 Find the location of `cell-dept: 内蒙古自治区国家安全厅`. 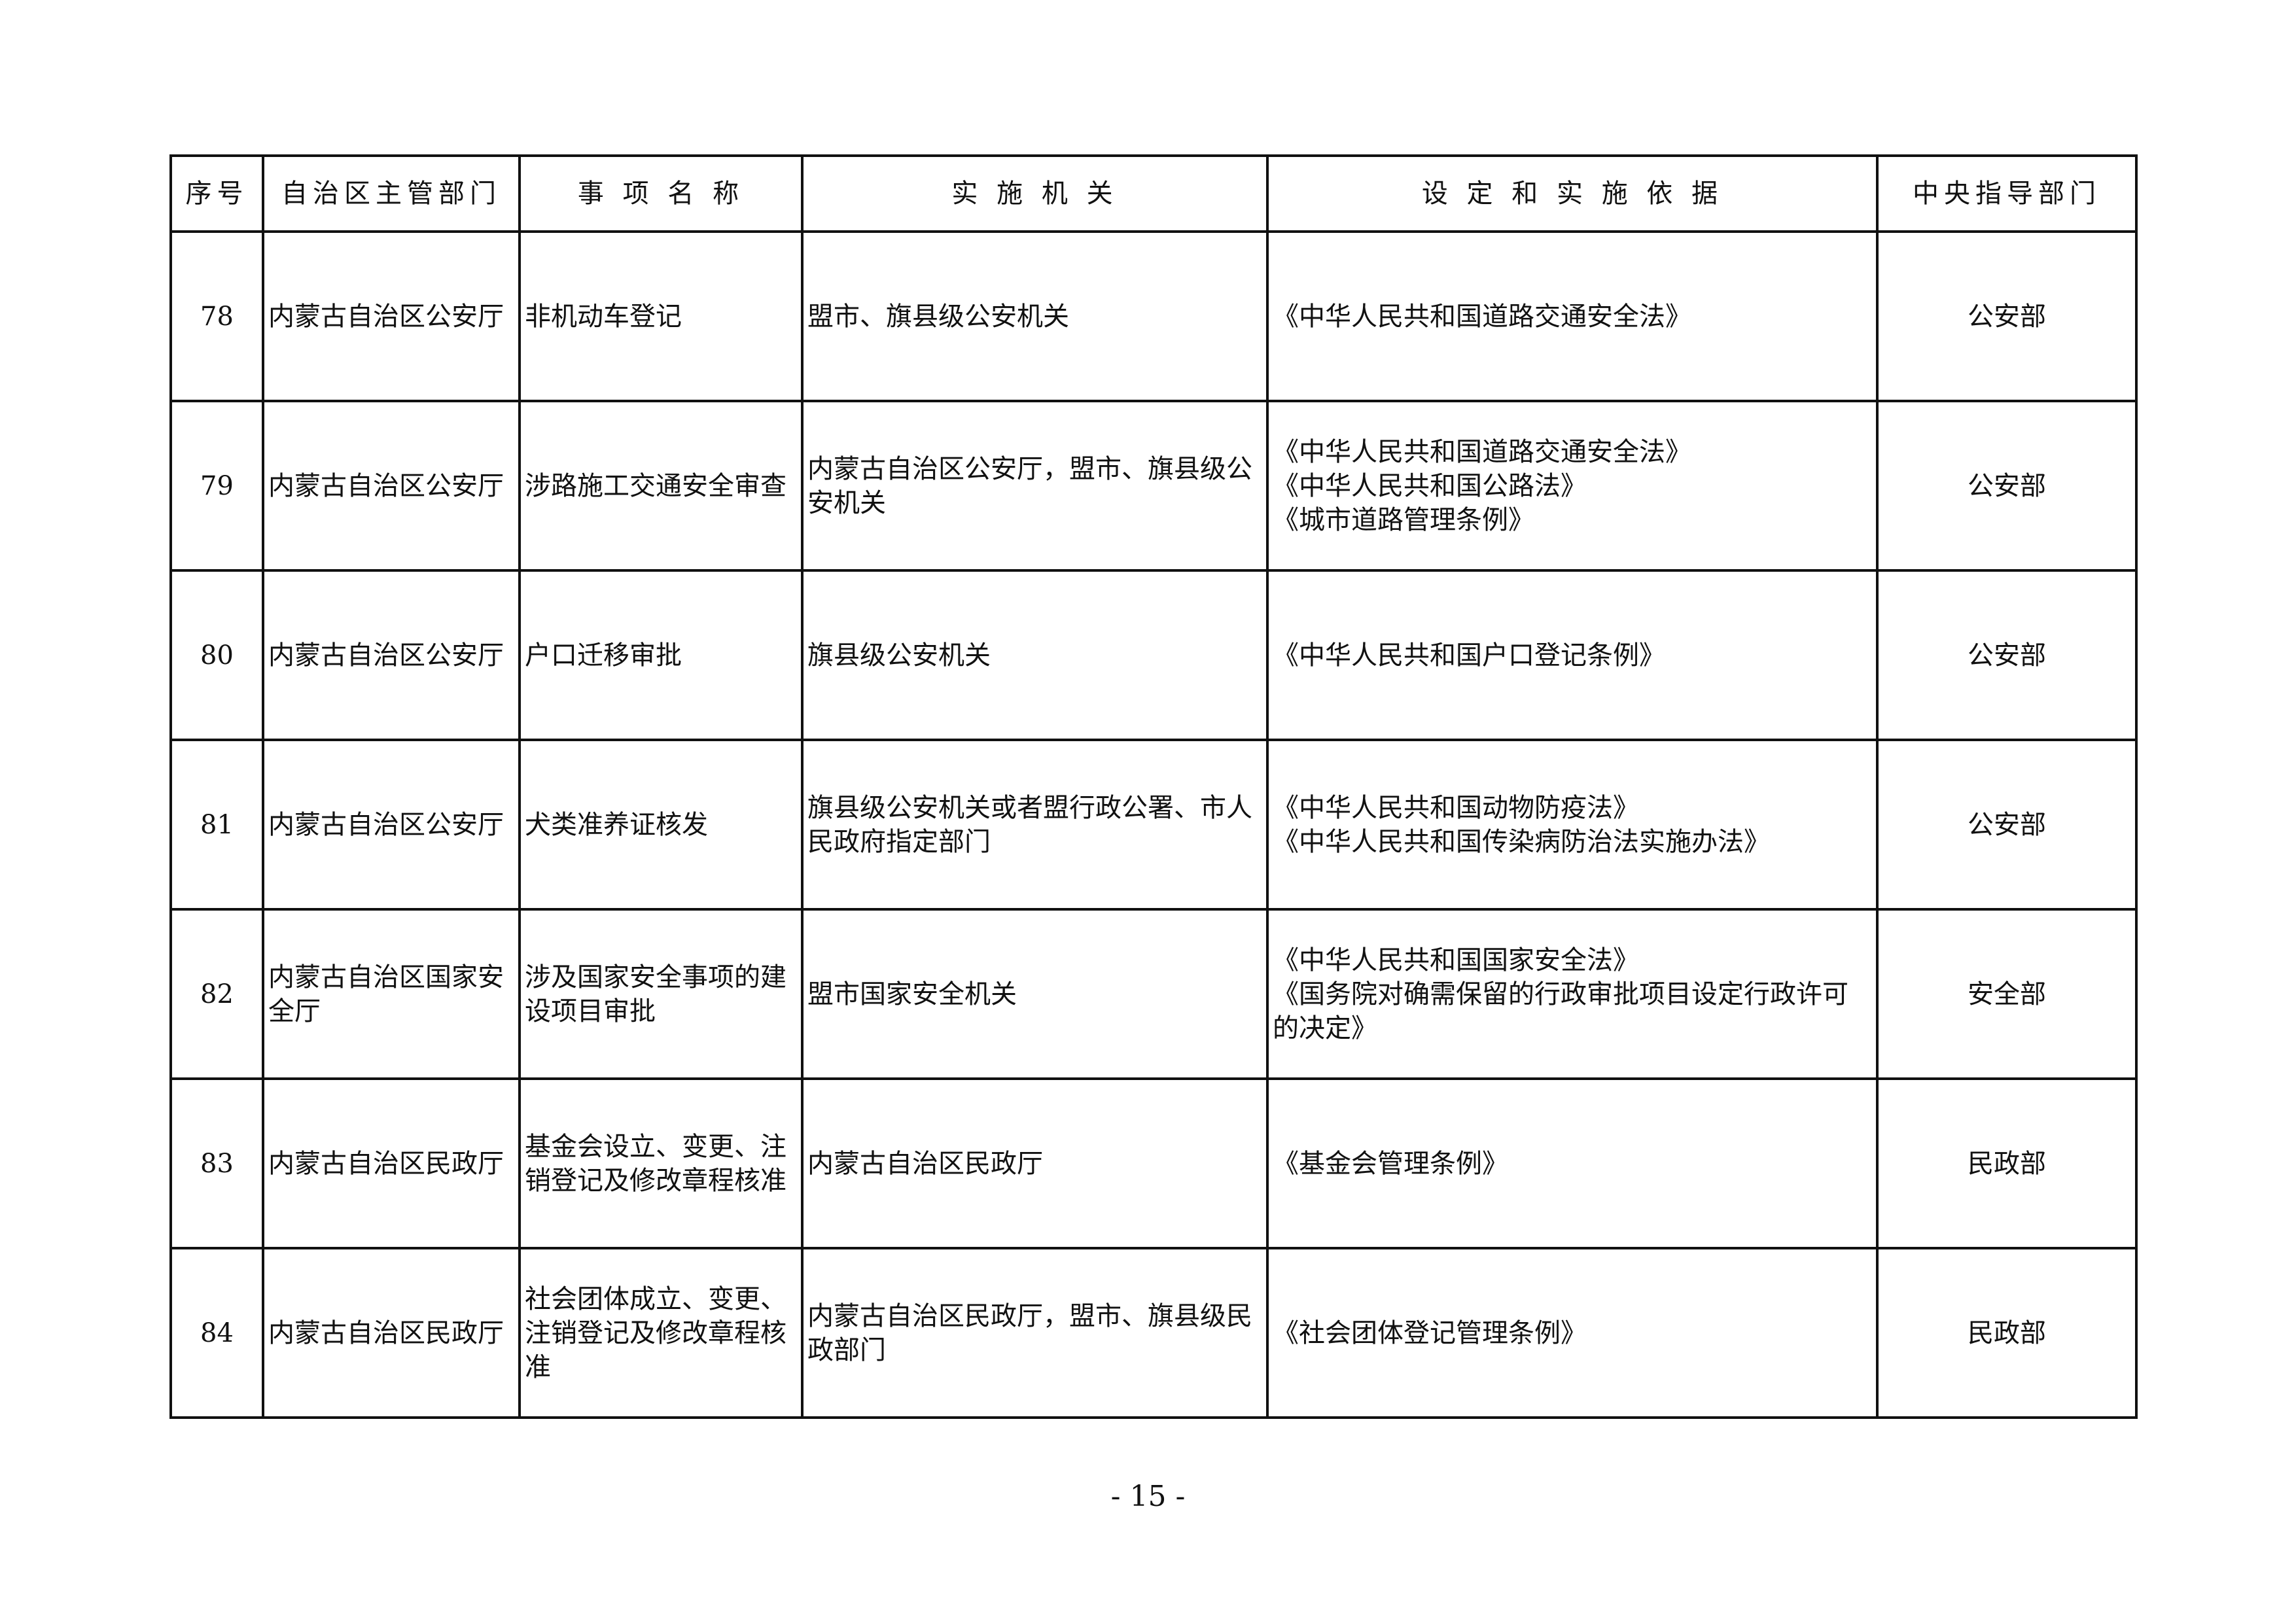

cell-dept: 内蒙古自治区国家安全厅 is located at coordinates (392, 994).